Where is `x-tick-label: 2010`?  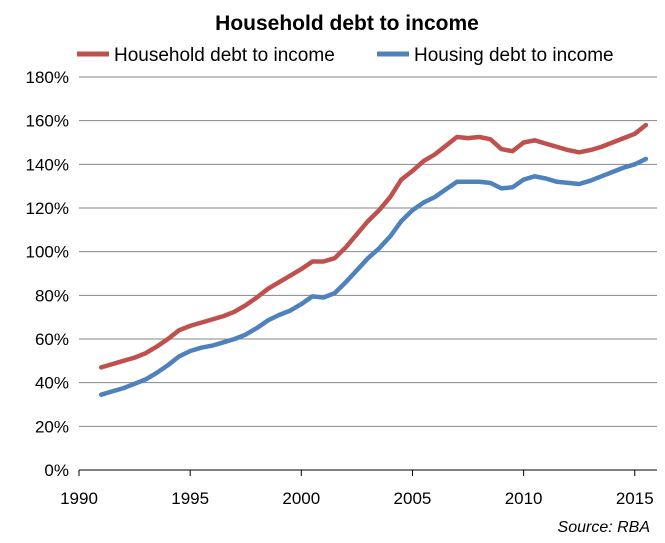
x-tick-label: 2010 is located at coordinates (524, 498).